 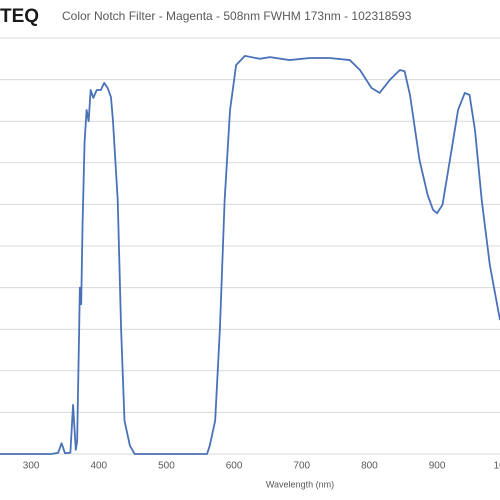 I want to click on x-tick-label: 900, so click(x=437, y=466).